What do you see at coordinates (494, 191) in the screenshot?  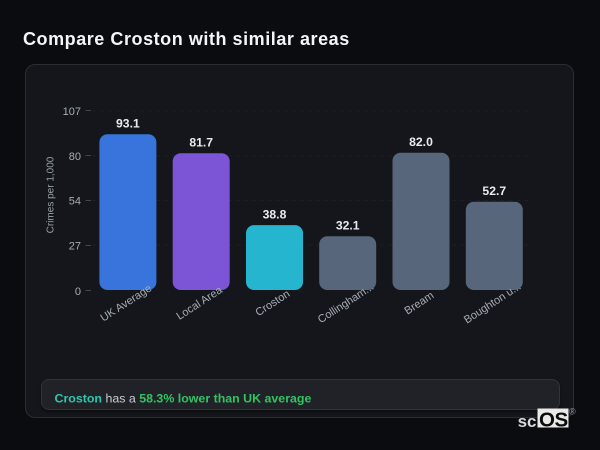 I see `svg-text: 52.7` at bounding box center [494, 191].